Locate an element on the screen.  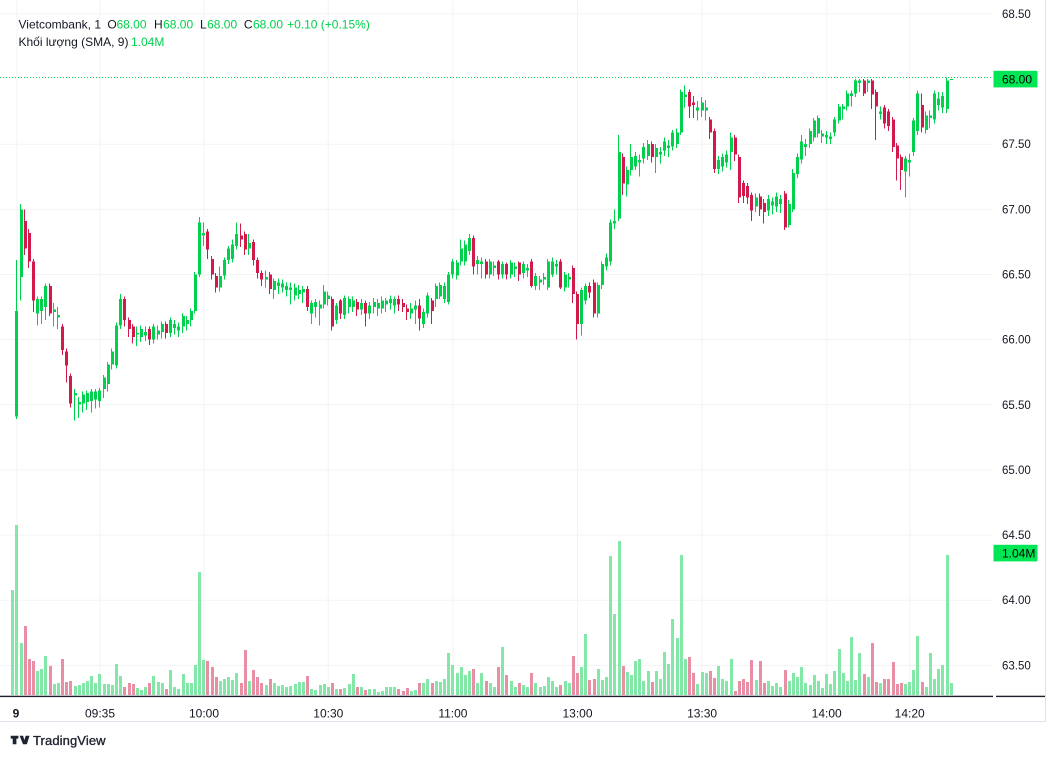
svg-text: L is located at coordinates (203, 25).